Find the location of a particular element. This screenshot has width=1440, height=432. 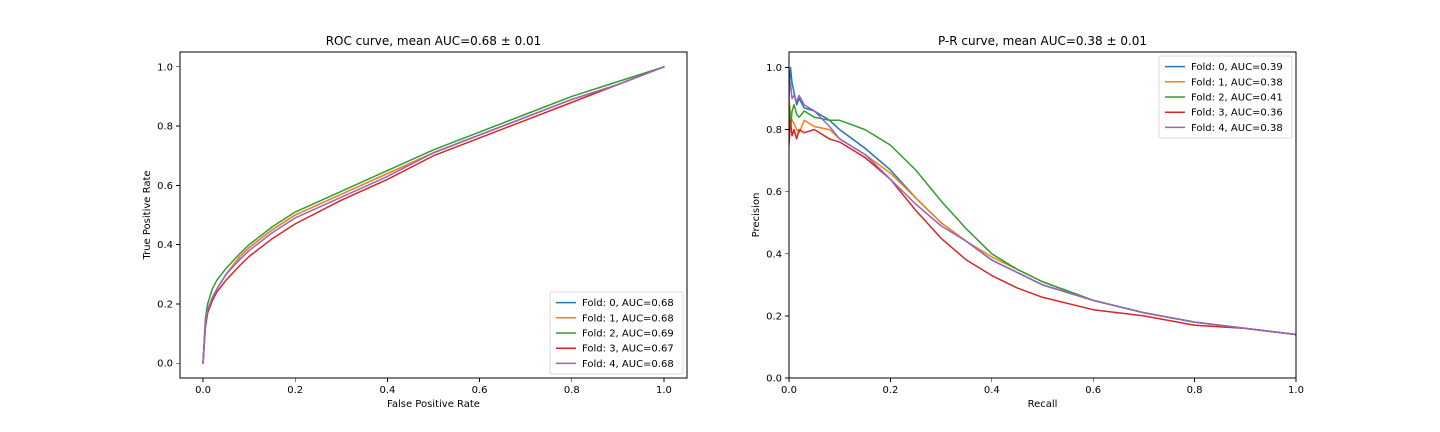

legend-label: Fold: 4, AUC=0.38 is located at coordinates (1237, 128).